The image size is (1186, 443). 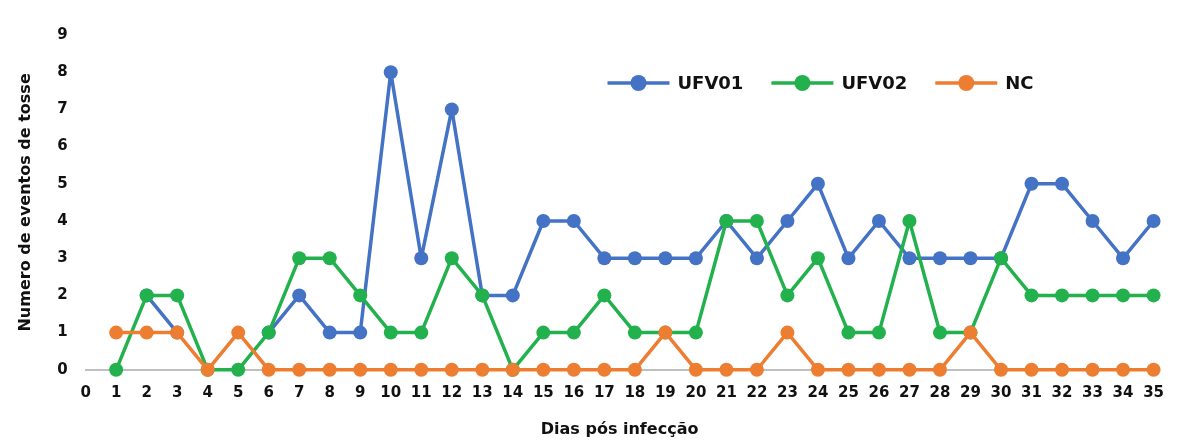 What do you see at coordinates (177, 391) in the screenshot?
I see `x-tick-label: 3` at bounding box center [177, 391].